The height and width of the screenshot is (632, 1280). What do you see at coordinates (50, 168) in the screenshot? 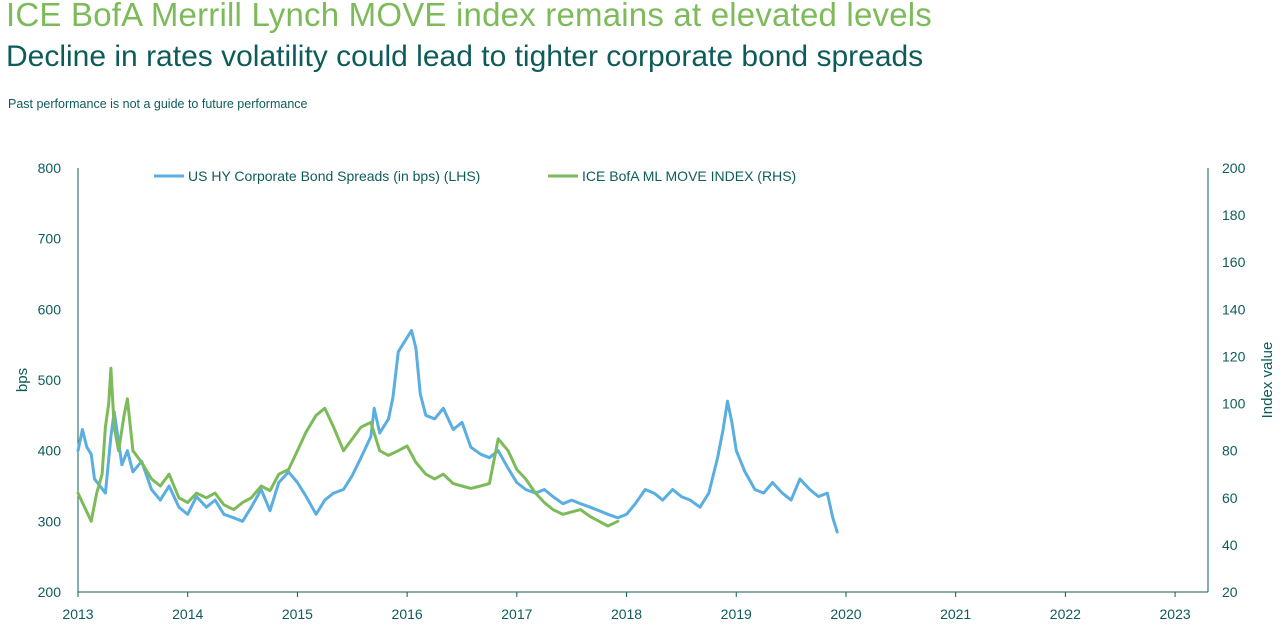
I see `y-left-tick-label: 800` at bounding box center [50, 168].